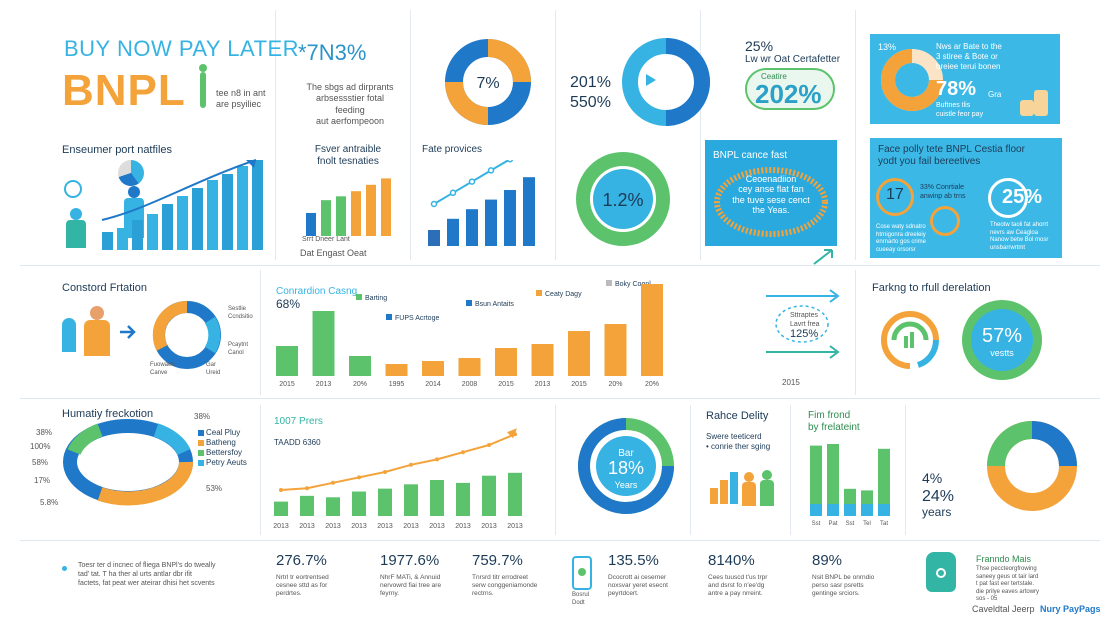  I want to click on bnpl-info-box-title: BNPL cance fast, so click(750, 155).